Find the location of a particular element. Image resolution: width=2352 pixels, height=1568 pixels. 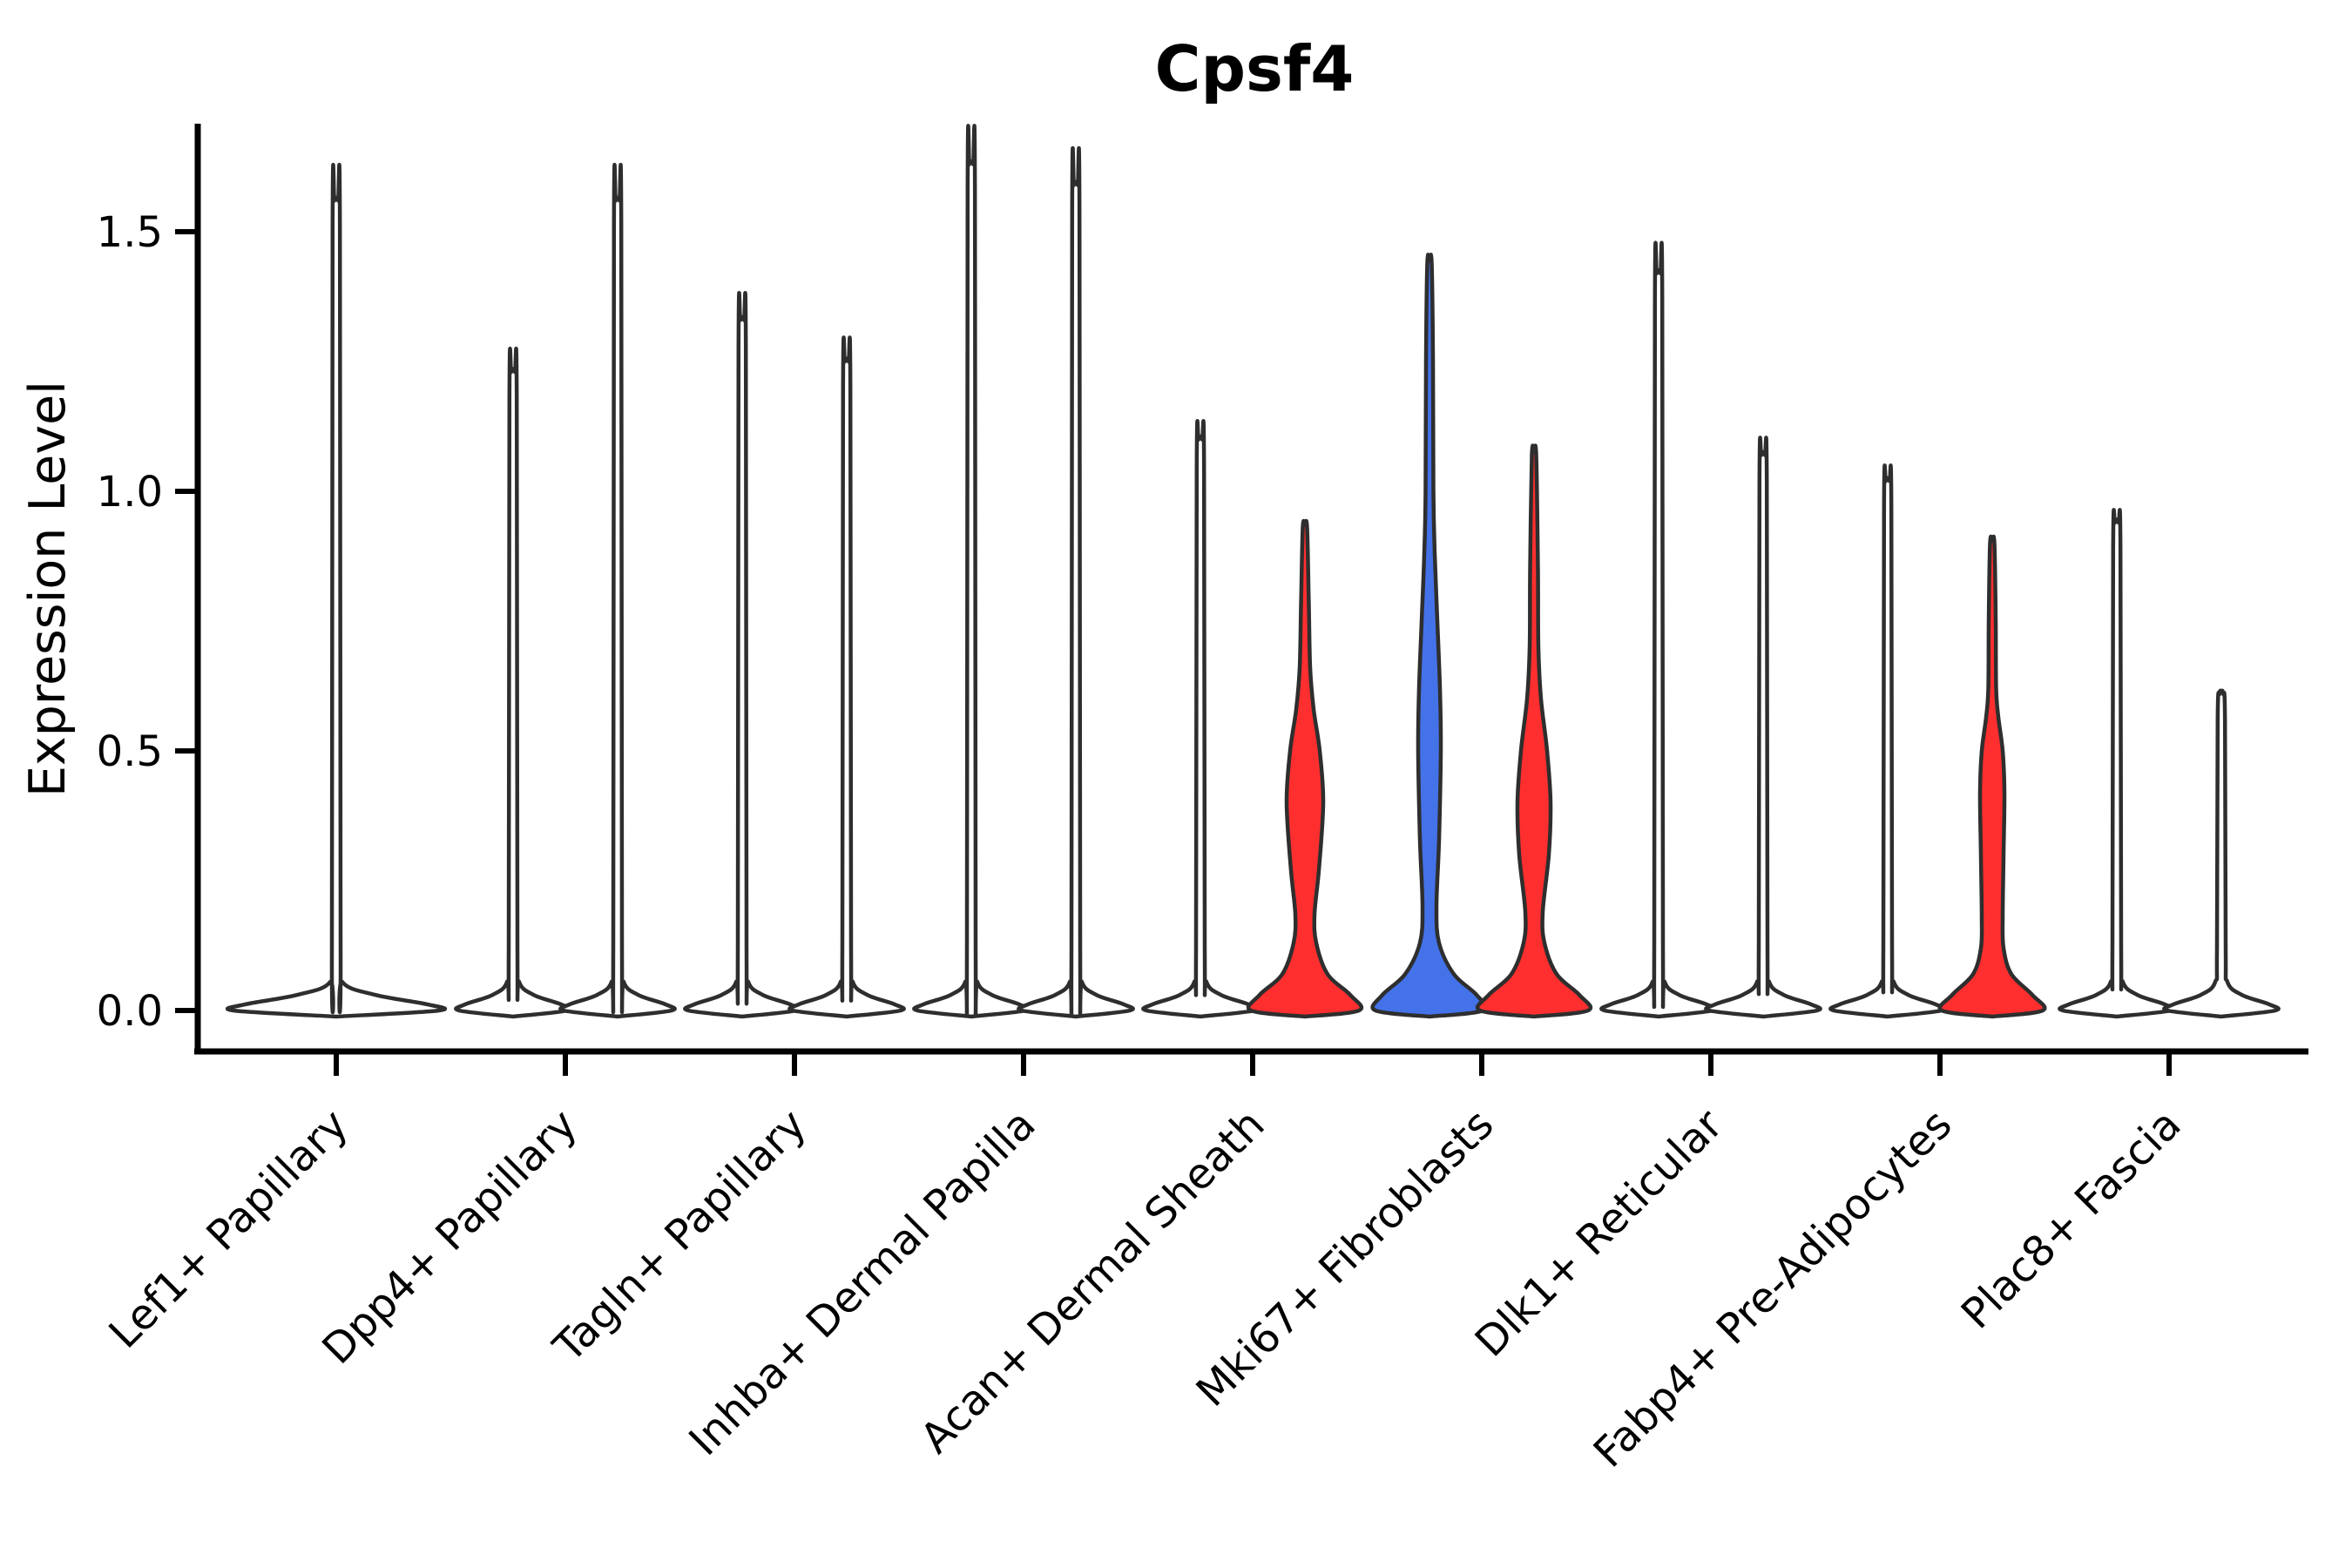

chart-title: Cpsf4 is located at coordinates (1255, 68).